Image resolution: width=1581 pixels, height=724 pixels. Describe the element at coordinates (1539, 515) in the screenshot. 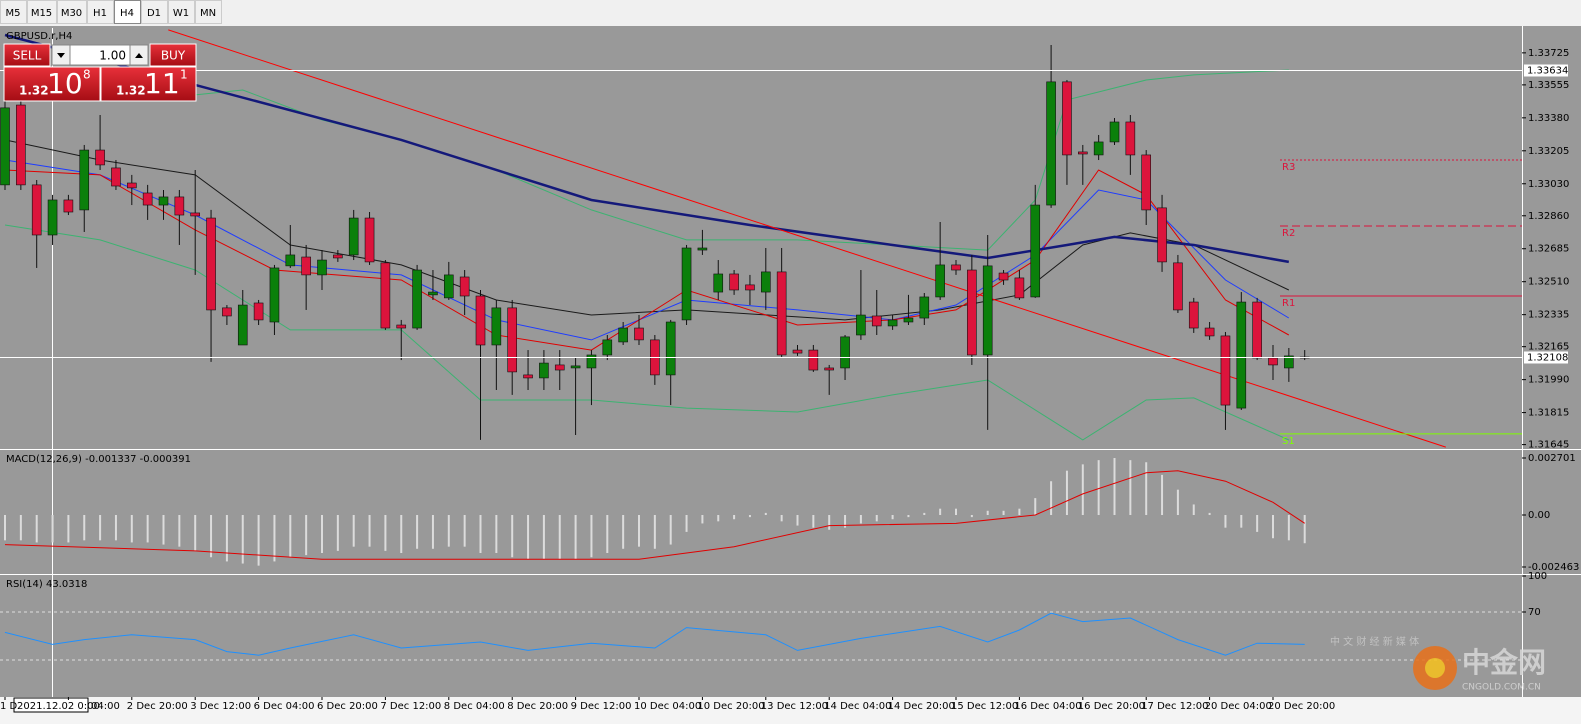

I see `y-tick-label: 0.00` at that location.